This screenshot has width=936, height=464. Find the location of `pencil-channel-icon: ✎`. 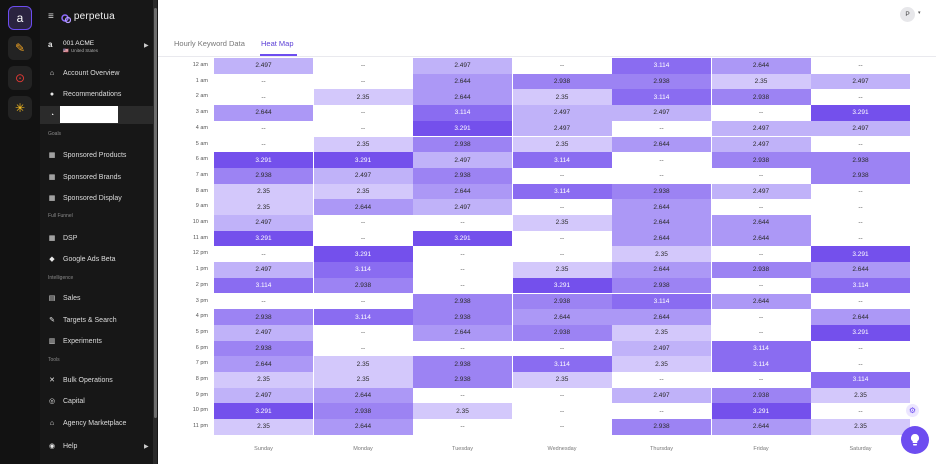

pencil-channel-icon: ✎ is located at coordinates (20, 48).